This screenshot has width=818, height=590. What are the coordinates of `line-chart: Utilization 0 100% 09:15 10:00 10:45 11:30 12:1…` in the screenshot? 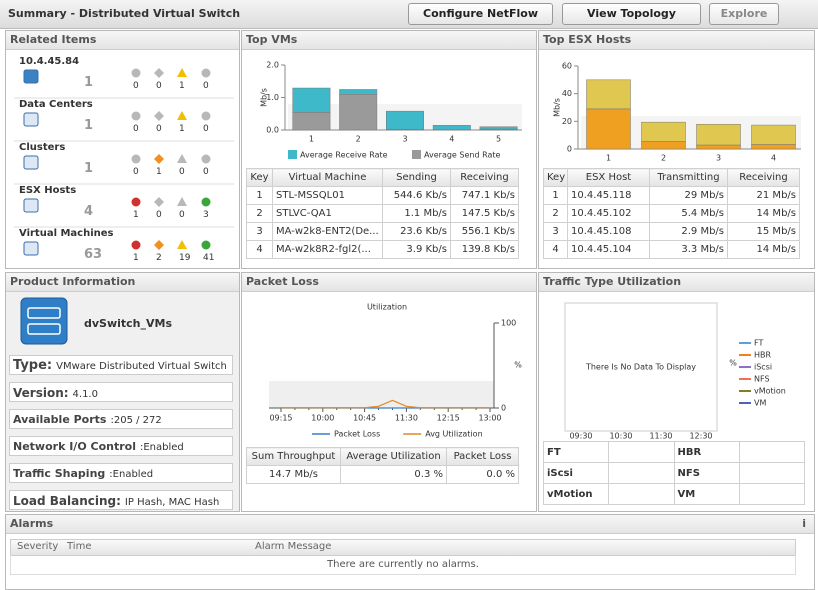 It's located at (395, 371).